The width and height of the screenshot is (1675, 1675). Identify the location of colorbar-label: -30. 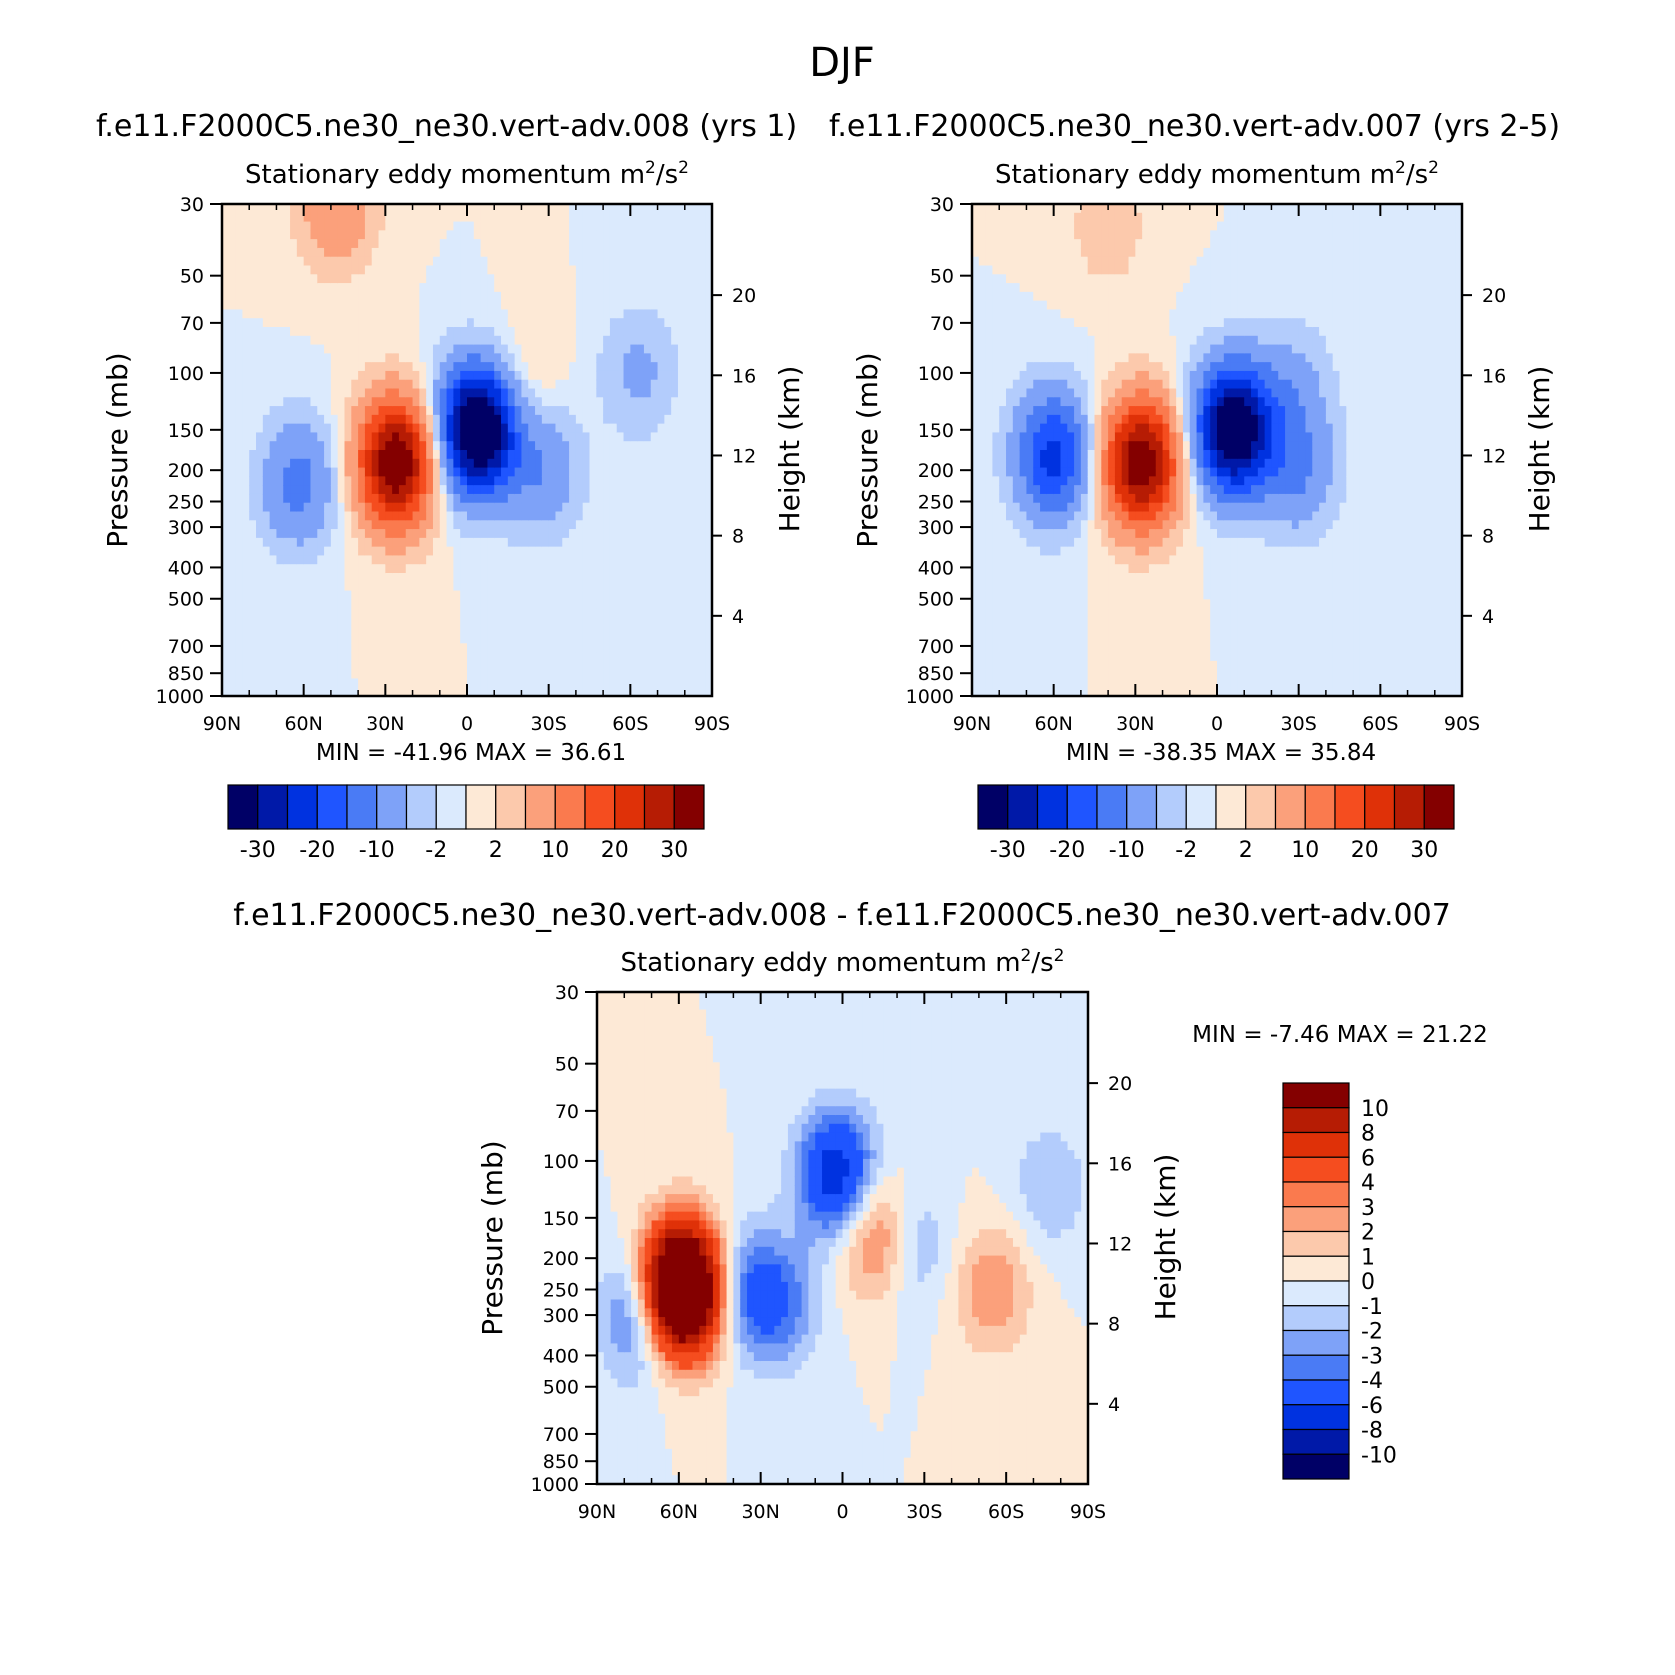
(258, 850).